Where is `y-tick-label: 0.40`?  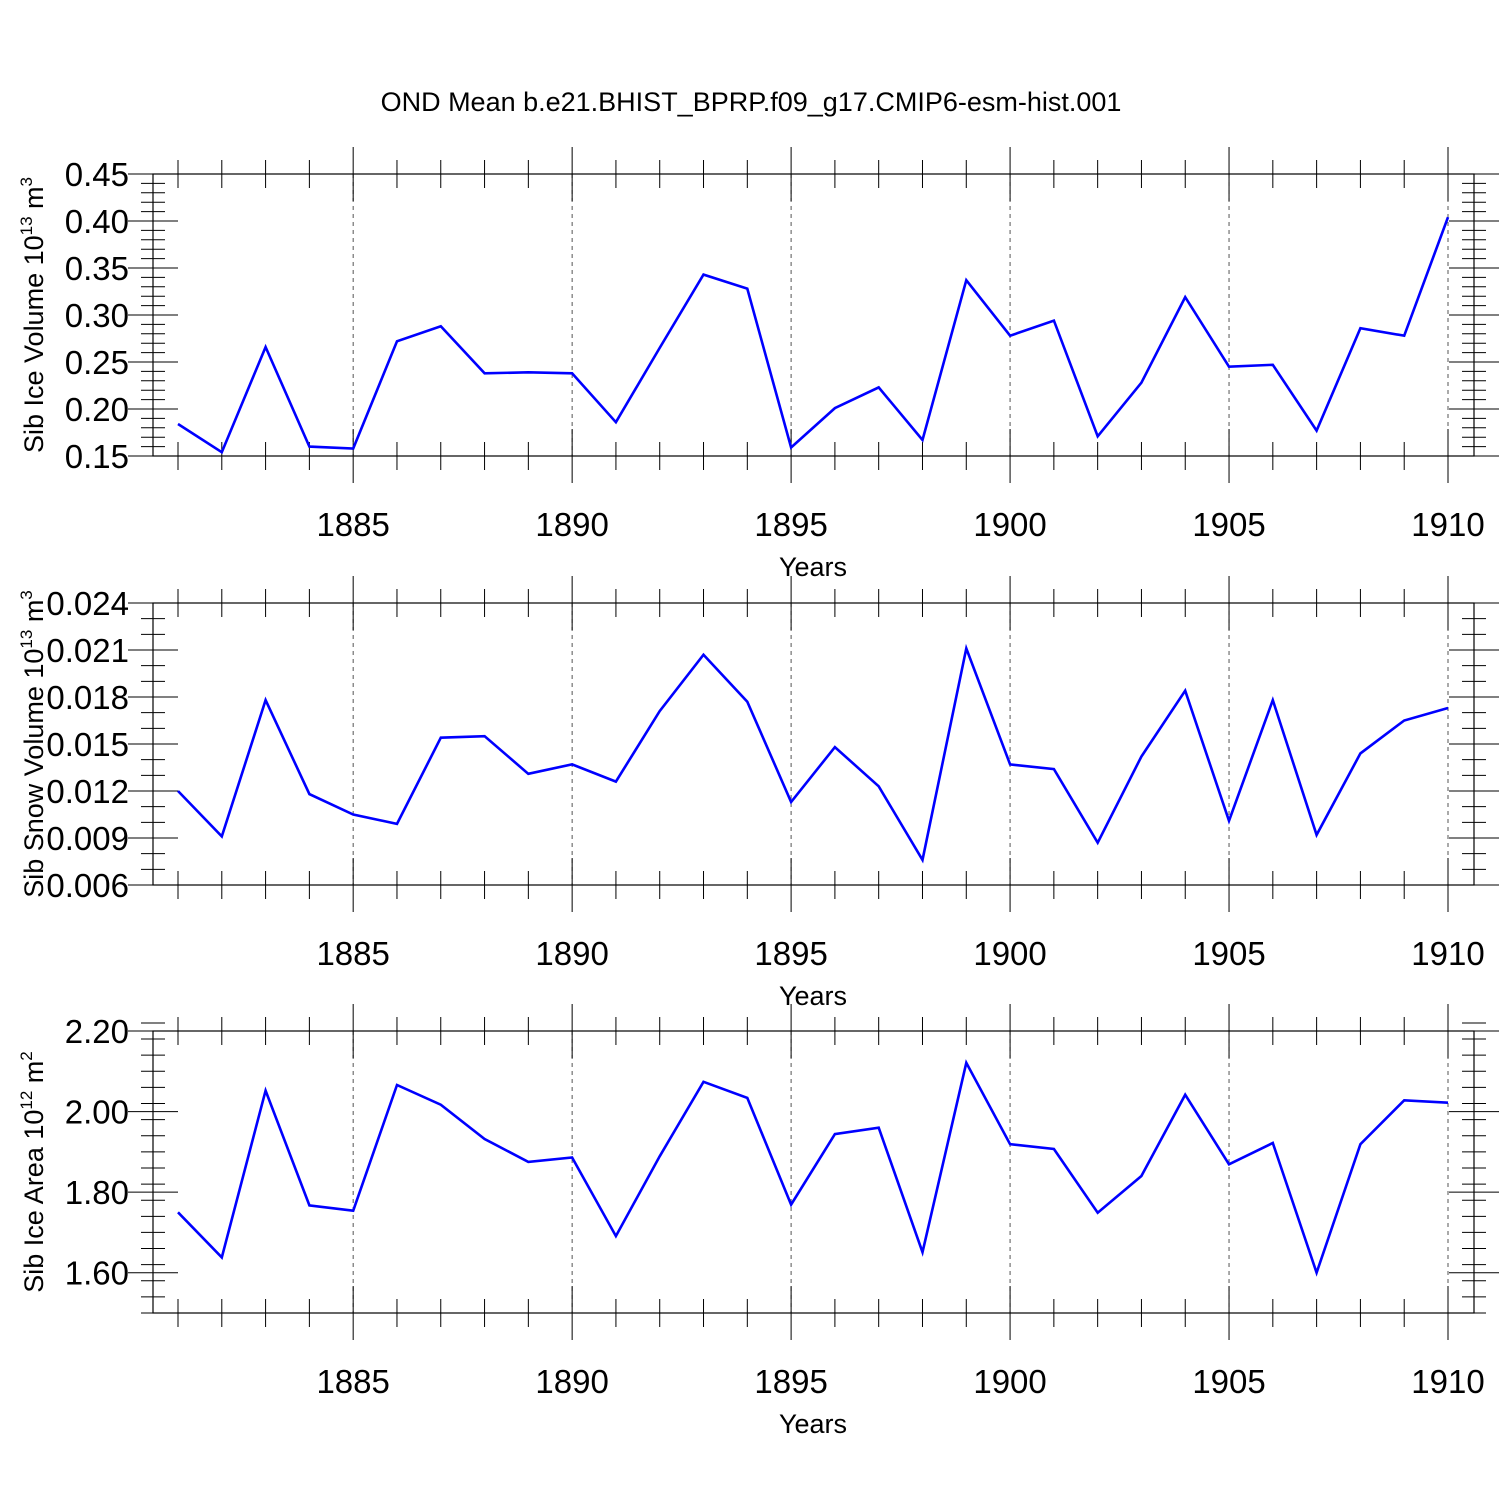 y-tick-label: 0.40 is located at coordinates (97, 221).